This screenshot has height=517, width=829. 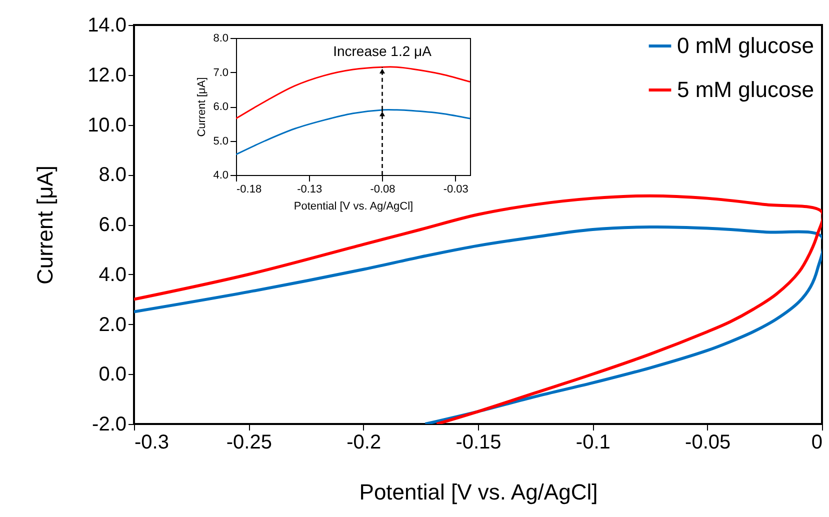 I want to click on y-tick-label: 10.0, so click(x=107, y=125).